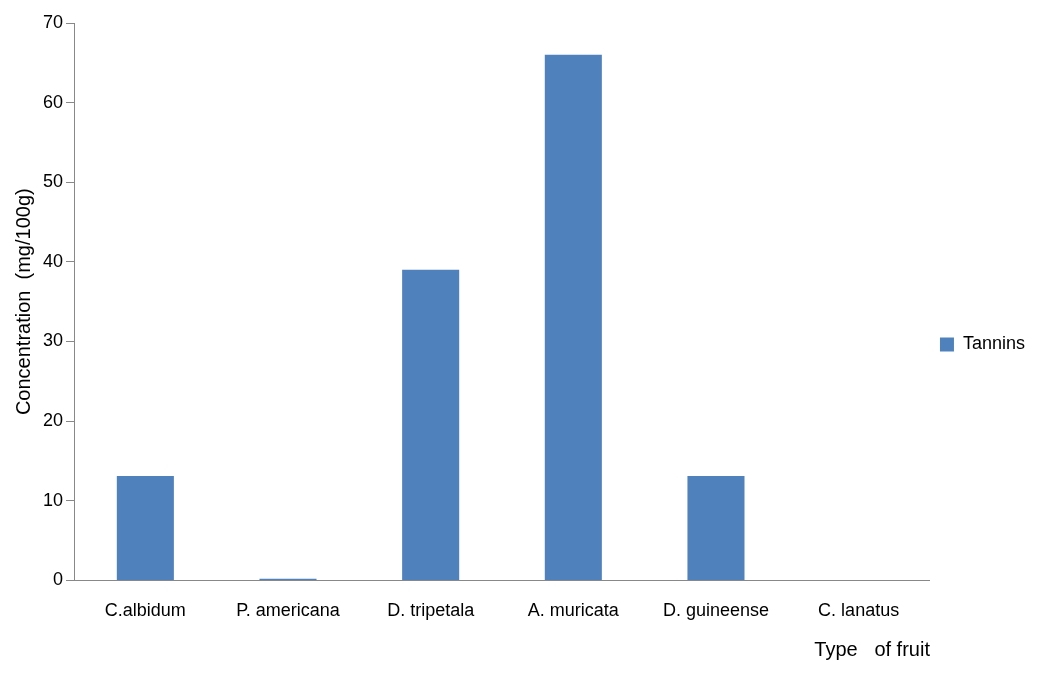 The width and height of the screenshot is (1053, 674). What do you see at coordinates (53, 420) in the screenshot?
I see `y-tick-label: 20` at bounding box center [53, 420].